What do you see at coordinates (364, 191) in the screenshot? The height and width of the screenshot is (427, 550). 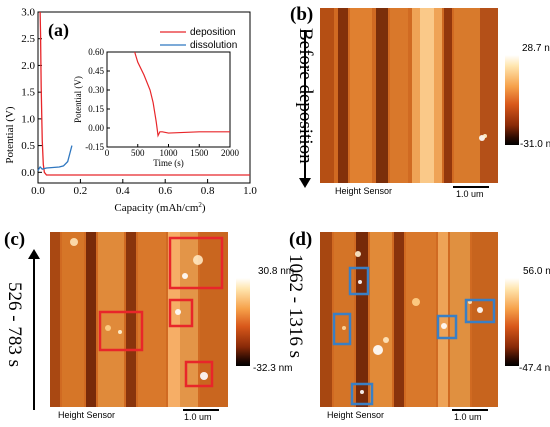 I see `height-sensor-label-b: Height Sensor` at bounding box center [364, 191].